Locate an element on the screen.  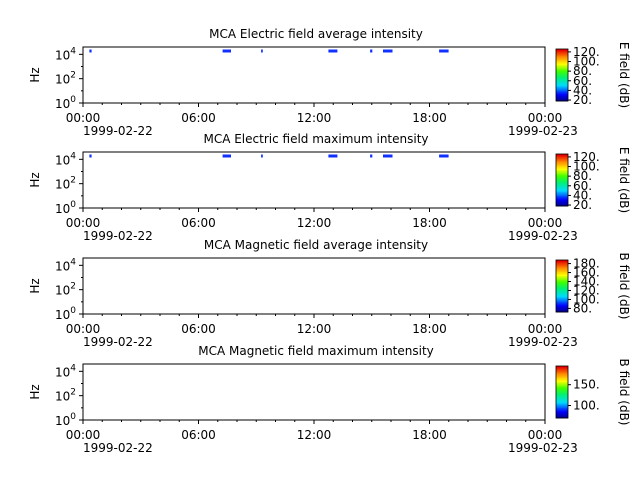
colorbar-tick-label: 140. is located at coordinates (586, 282).